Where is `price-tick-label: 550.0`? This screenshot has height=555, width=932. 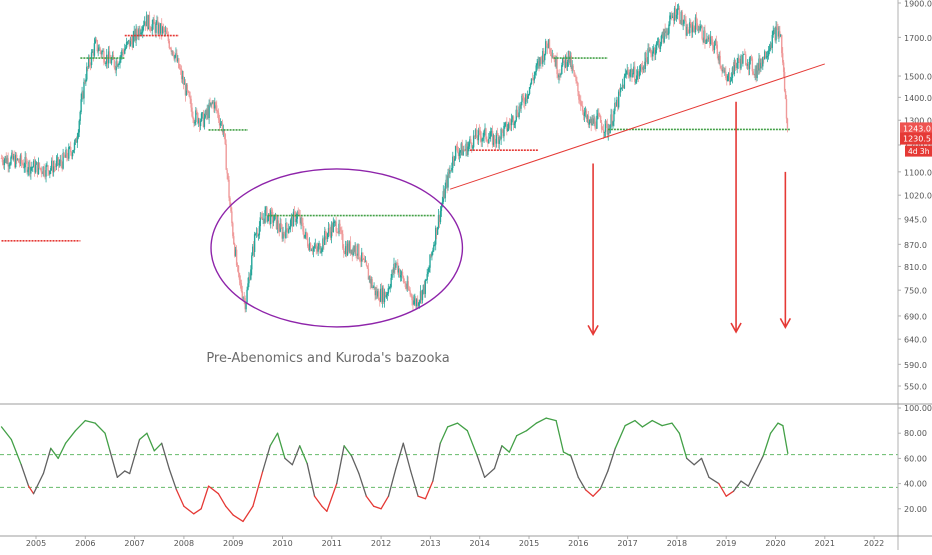 price-tick-label: 550.0 is located at coordinates (915, 387).